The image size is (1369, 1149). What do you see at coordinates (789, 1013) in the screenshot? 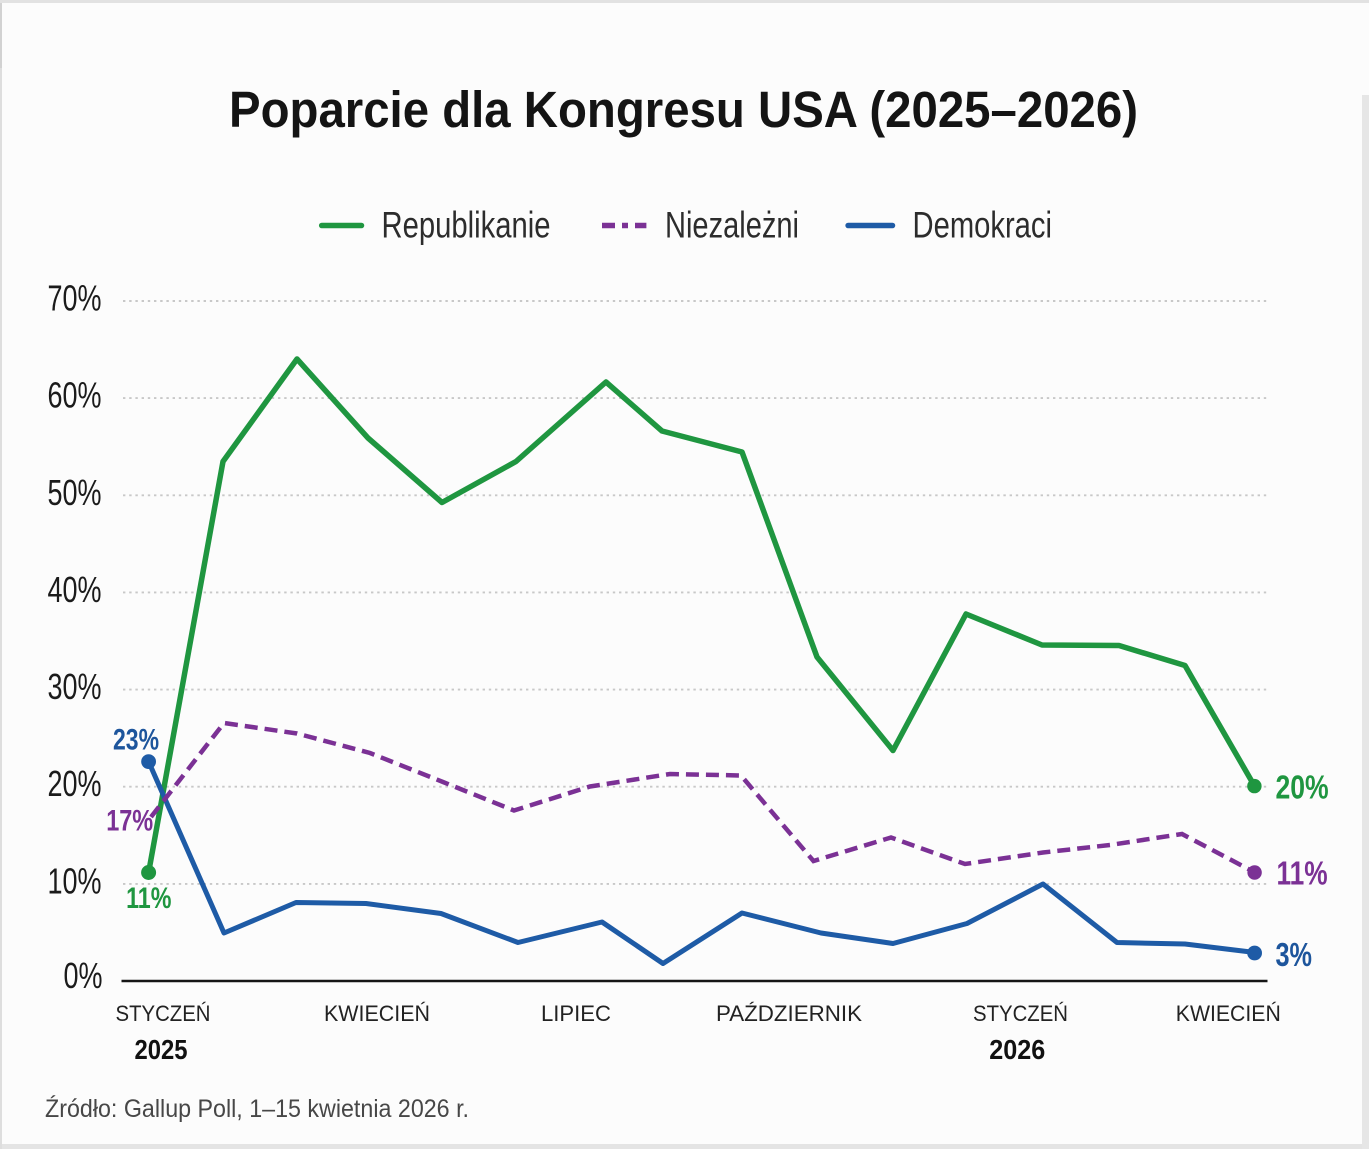
I see `svg-text: PAŹDZIERNIK` at bounding box center [789, 1013].